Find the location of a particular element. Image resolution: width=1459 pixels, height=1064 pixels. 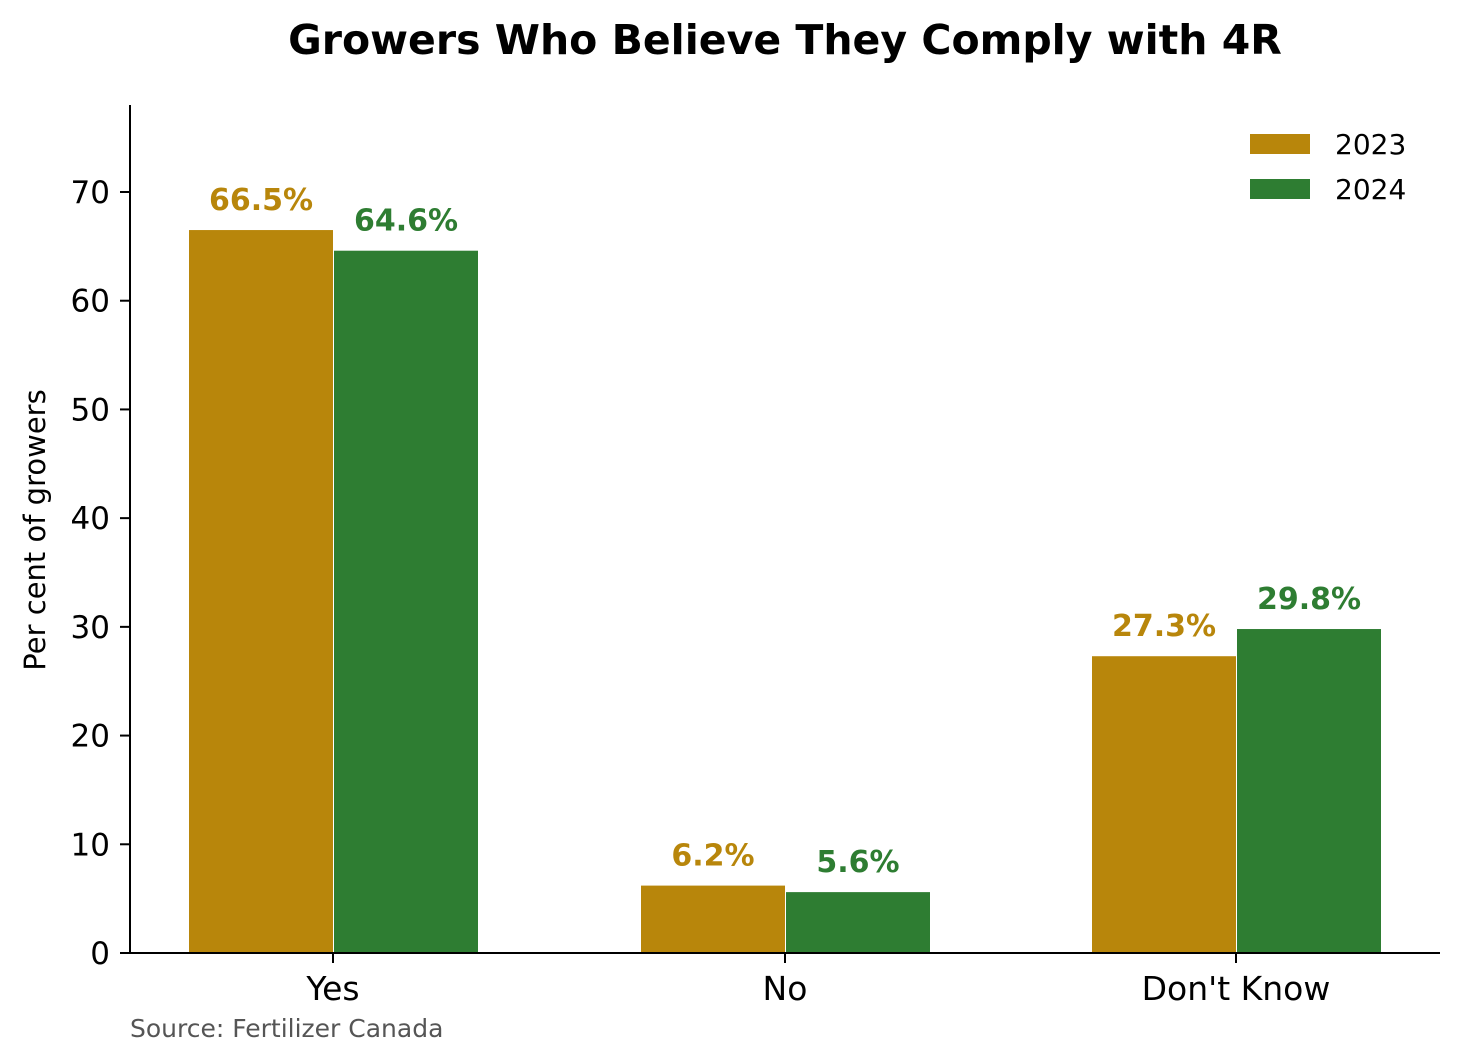

bar-2024-no is located at coordinates (858, 922).